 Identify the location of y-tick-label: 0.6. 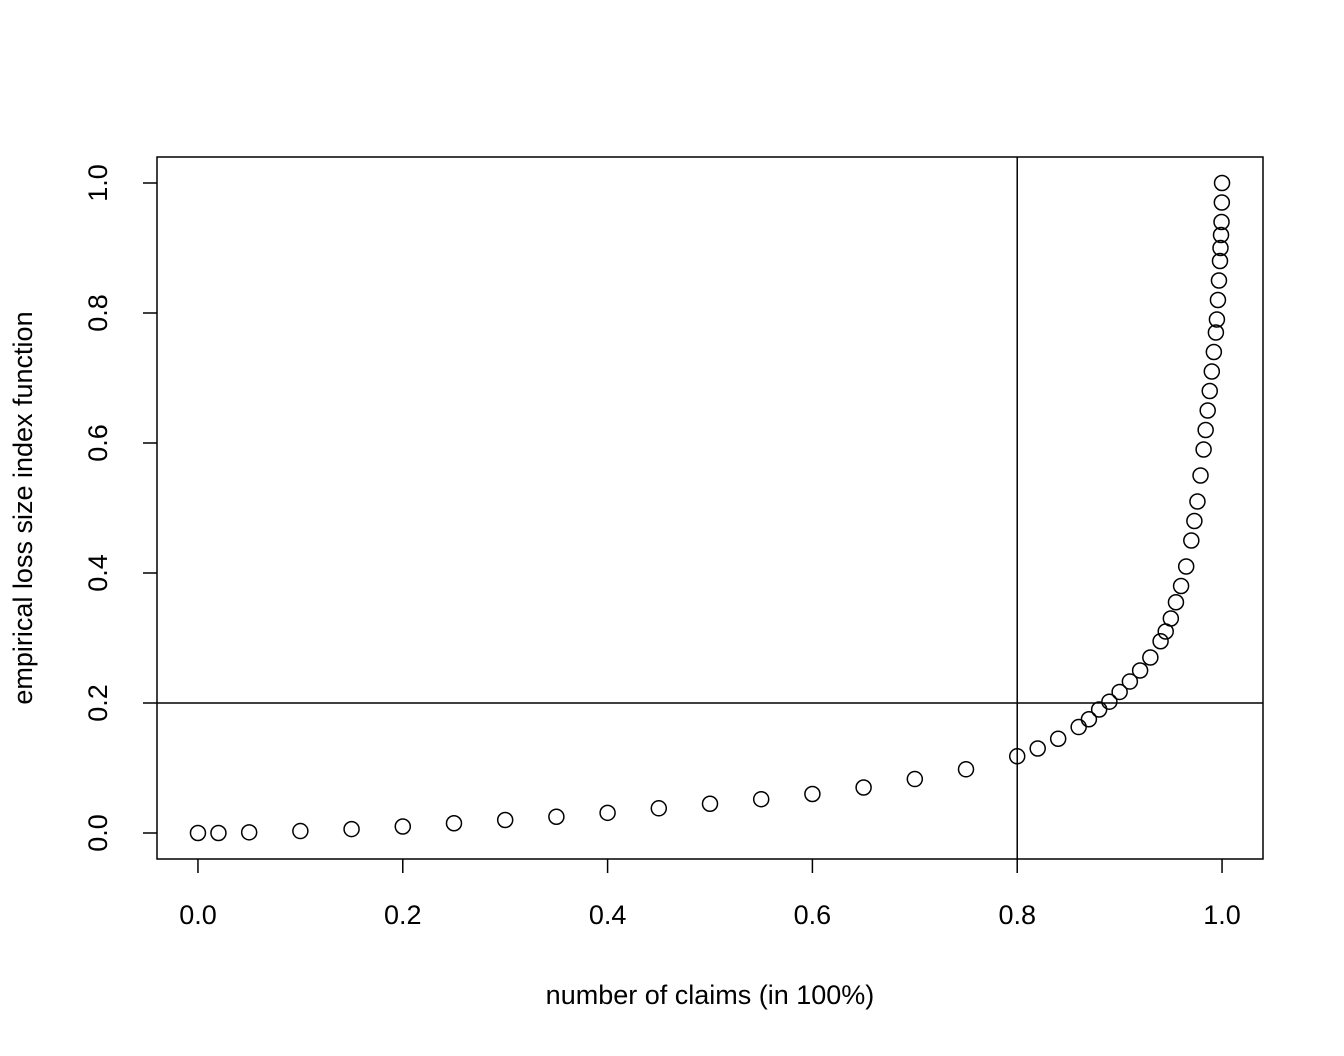
(98, 443).